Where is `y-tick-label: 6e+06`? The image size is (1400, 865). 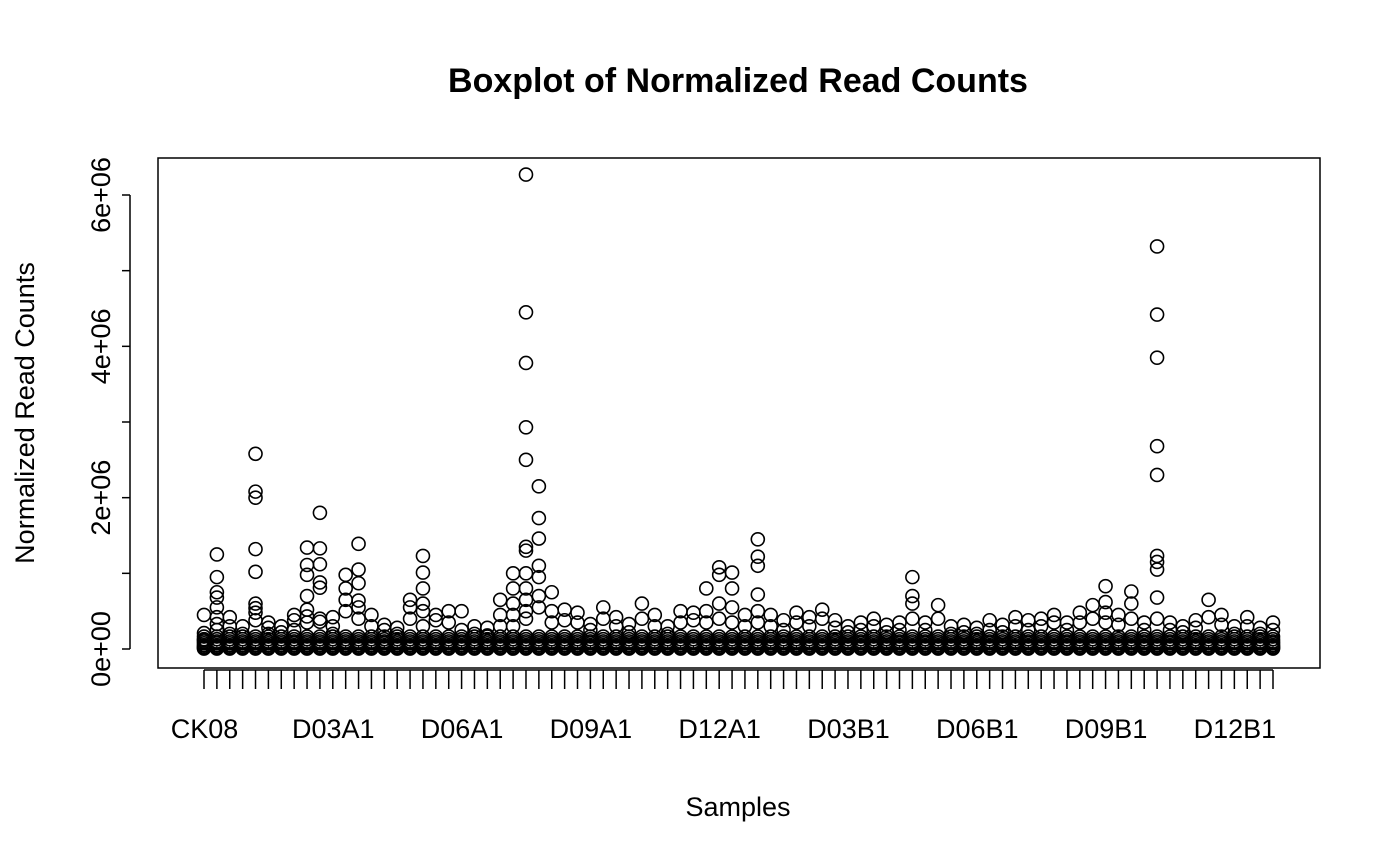
y-tick-label: 6e+06 is located at coordinates (101, 195).